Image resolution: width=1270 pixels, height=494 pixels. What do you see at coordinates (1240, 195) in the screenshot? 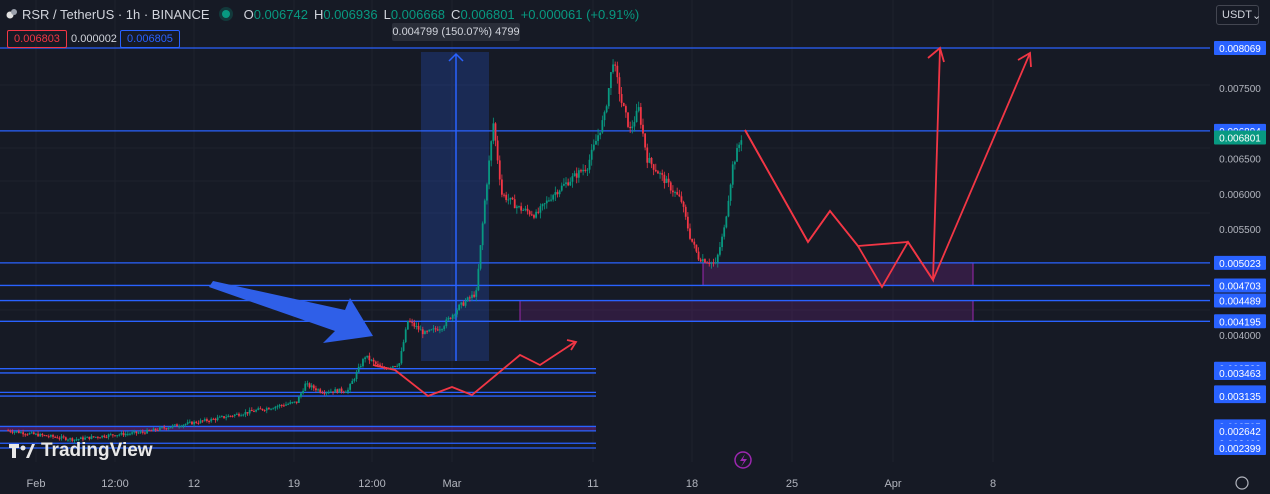
I see `y-tick-label: 0.006000` at bounding box center [1240, 195].